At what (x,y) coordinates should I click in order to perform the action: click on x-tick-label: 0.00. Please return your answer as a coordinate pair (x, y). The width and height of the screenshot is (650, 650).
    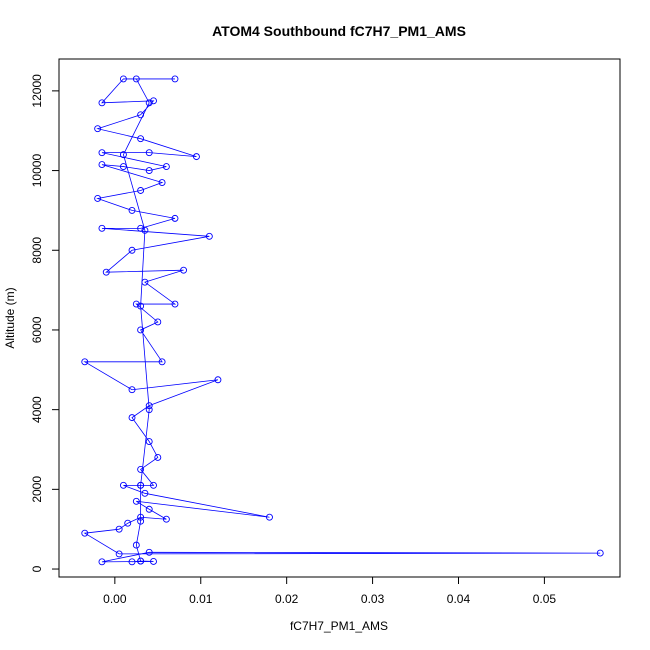
    Looking at the image, I should click on (115, 599).